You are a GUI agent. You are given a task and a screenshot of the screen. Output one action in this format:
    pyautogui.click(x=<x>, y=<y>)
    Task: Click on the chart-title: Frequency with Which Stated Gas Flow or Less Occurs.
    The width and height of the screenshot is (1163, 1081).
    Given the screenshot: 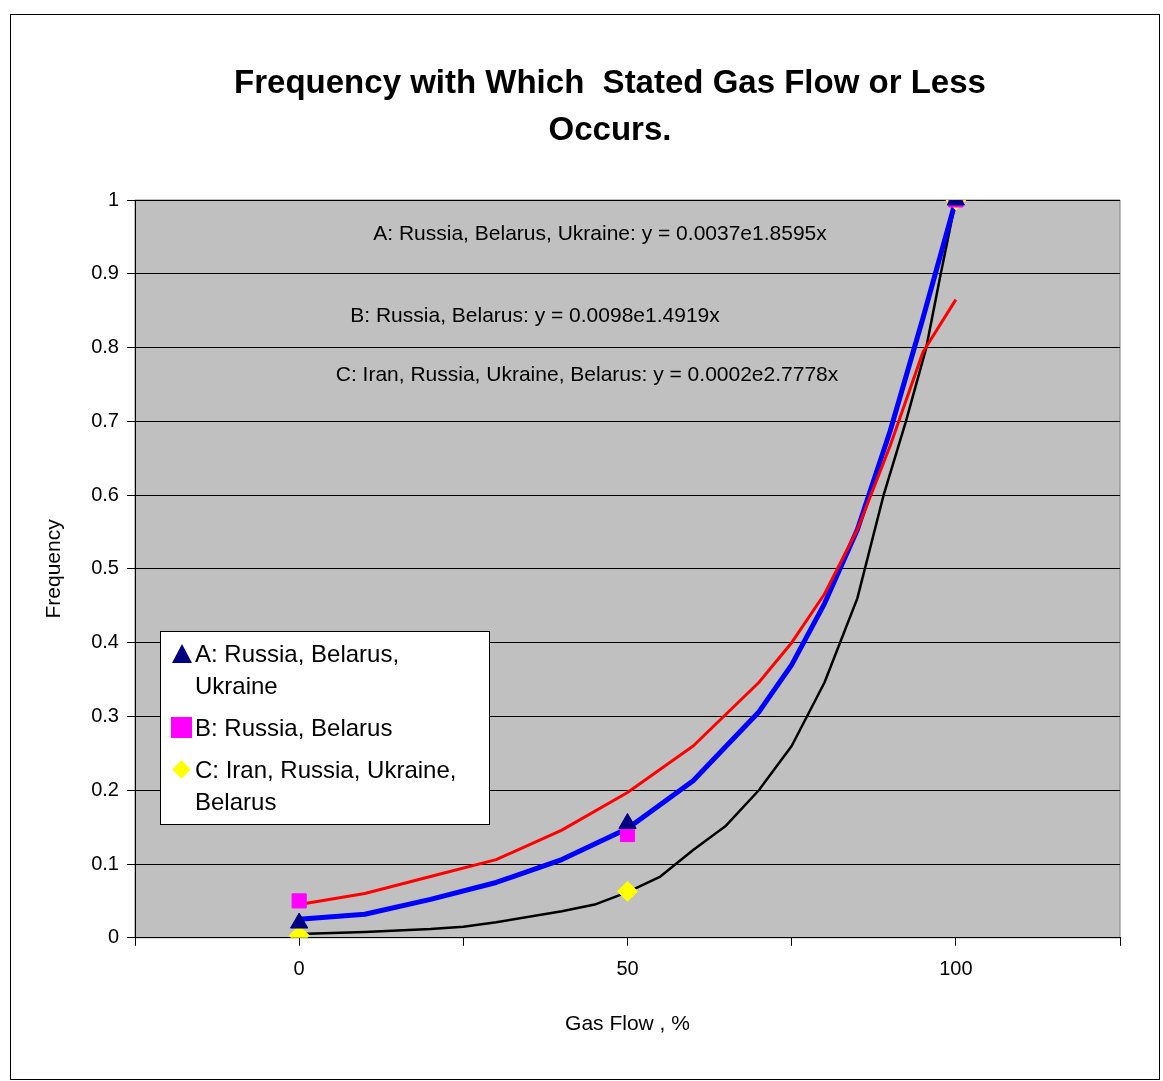 What is the action you would take?
    pyautogui.click(x=610, y=105)
    